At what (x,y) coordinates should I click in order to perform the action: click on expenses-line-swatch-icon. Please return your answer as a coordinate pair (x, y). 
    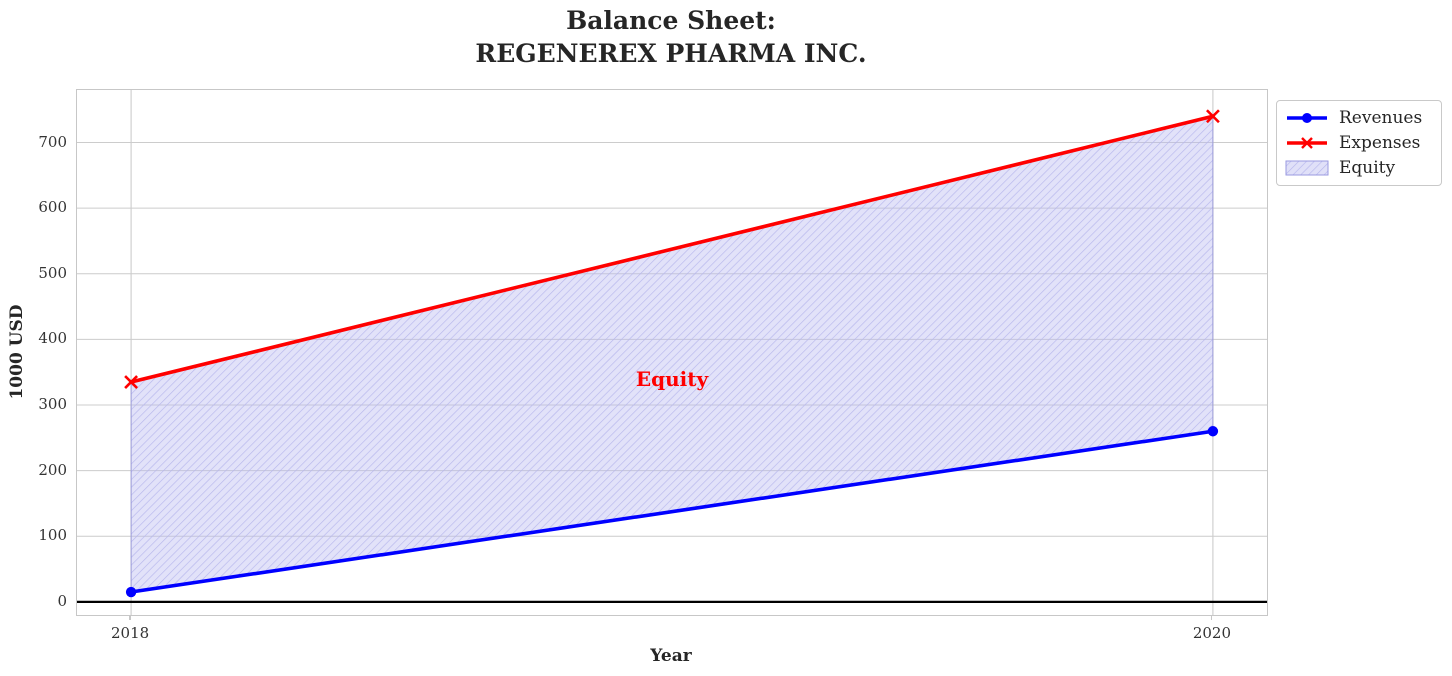
    Looking at the image, I should click on (1307, 143).